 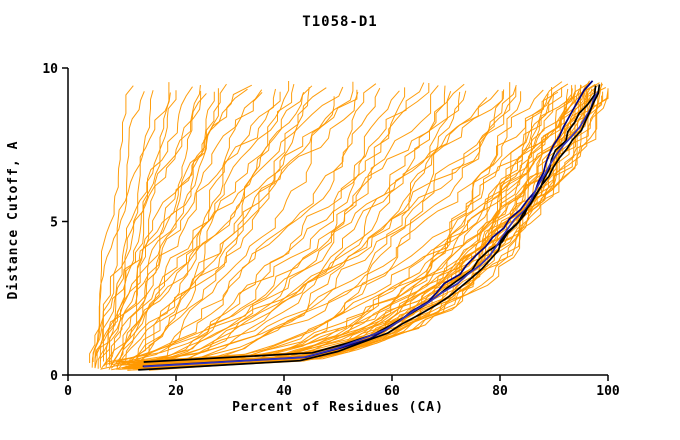 I want to click on x-tick-label: 0, so click(x=68, y=391).